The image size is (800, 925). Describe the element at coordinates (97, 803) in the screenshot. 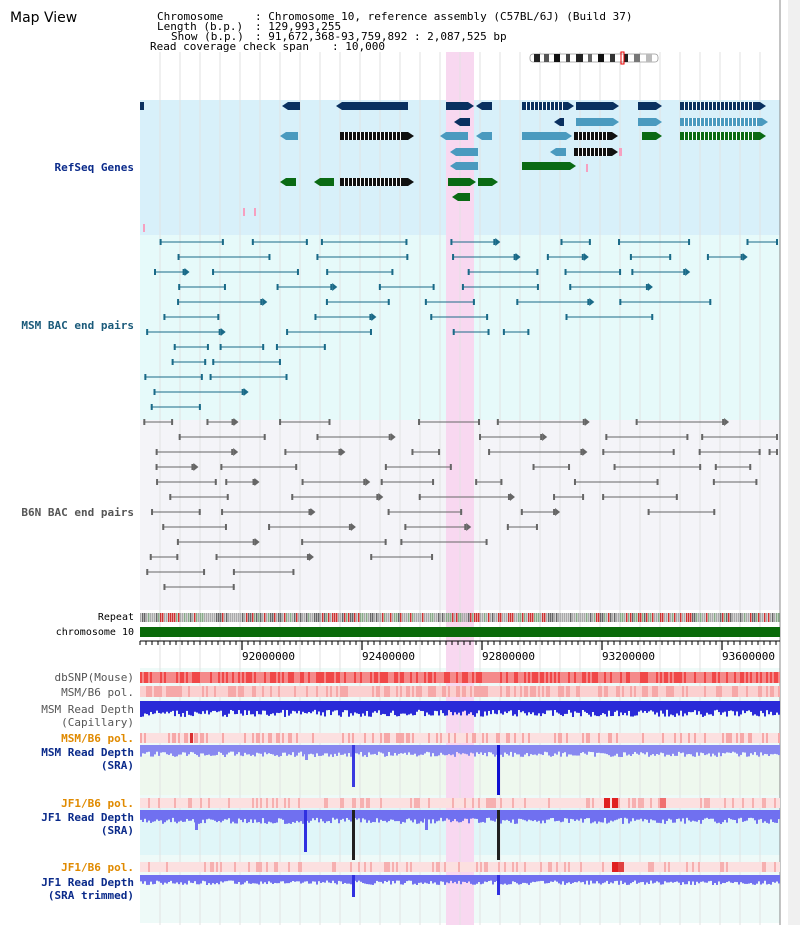

I see `label-jf1-b6-pol: JF1/B6 pol.` at that location.